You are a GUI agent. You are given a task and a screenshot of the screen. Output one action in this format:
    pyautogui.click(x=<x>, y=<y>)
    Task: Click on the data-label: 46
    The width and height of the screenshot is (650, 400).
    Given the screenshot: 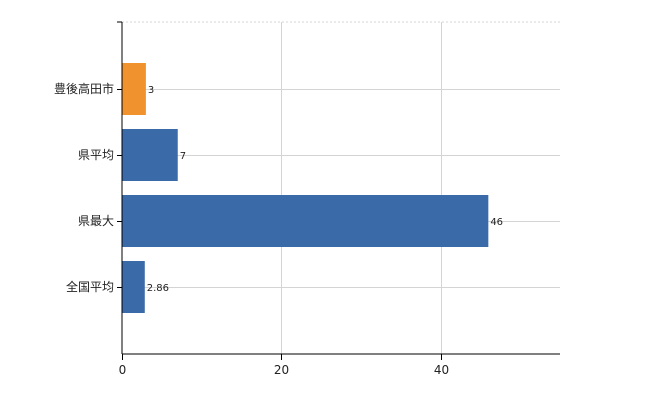 What is the action you would take?
    pyautogui.click(x=496, y=222)
    